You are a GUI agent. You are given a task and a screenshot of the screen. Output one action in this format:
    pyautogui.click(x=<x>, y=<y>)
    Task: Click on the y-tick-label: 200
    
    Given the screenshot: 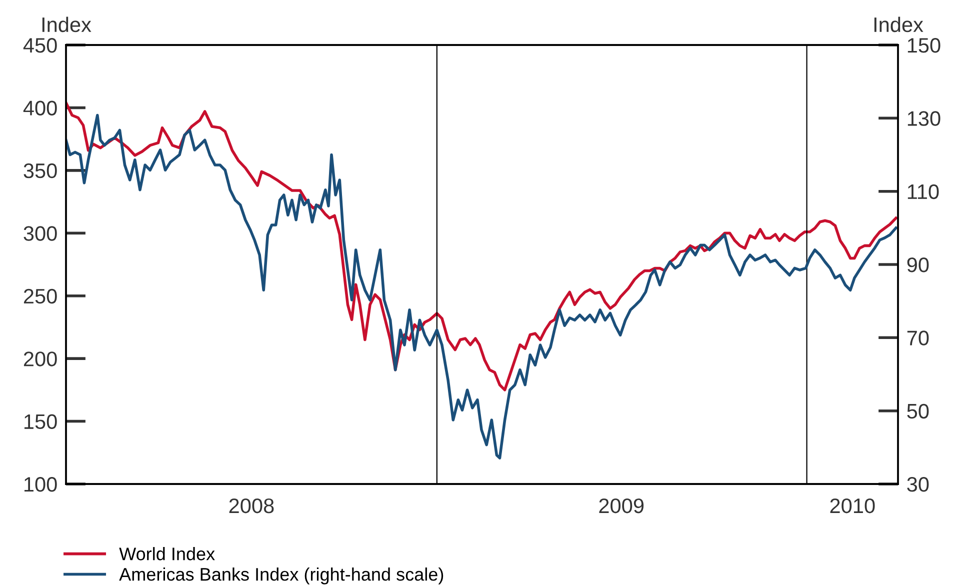 What is the action you would take?
    pyautogui.click(x=40, y=359)
    